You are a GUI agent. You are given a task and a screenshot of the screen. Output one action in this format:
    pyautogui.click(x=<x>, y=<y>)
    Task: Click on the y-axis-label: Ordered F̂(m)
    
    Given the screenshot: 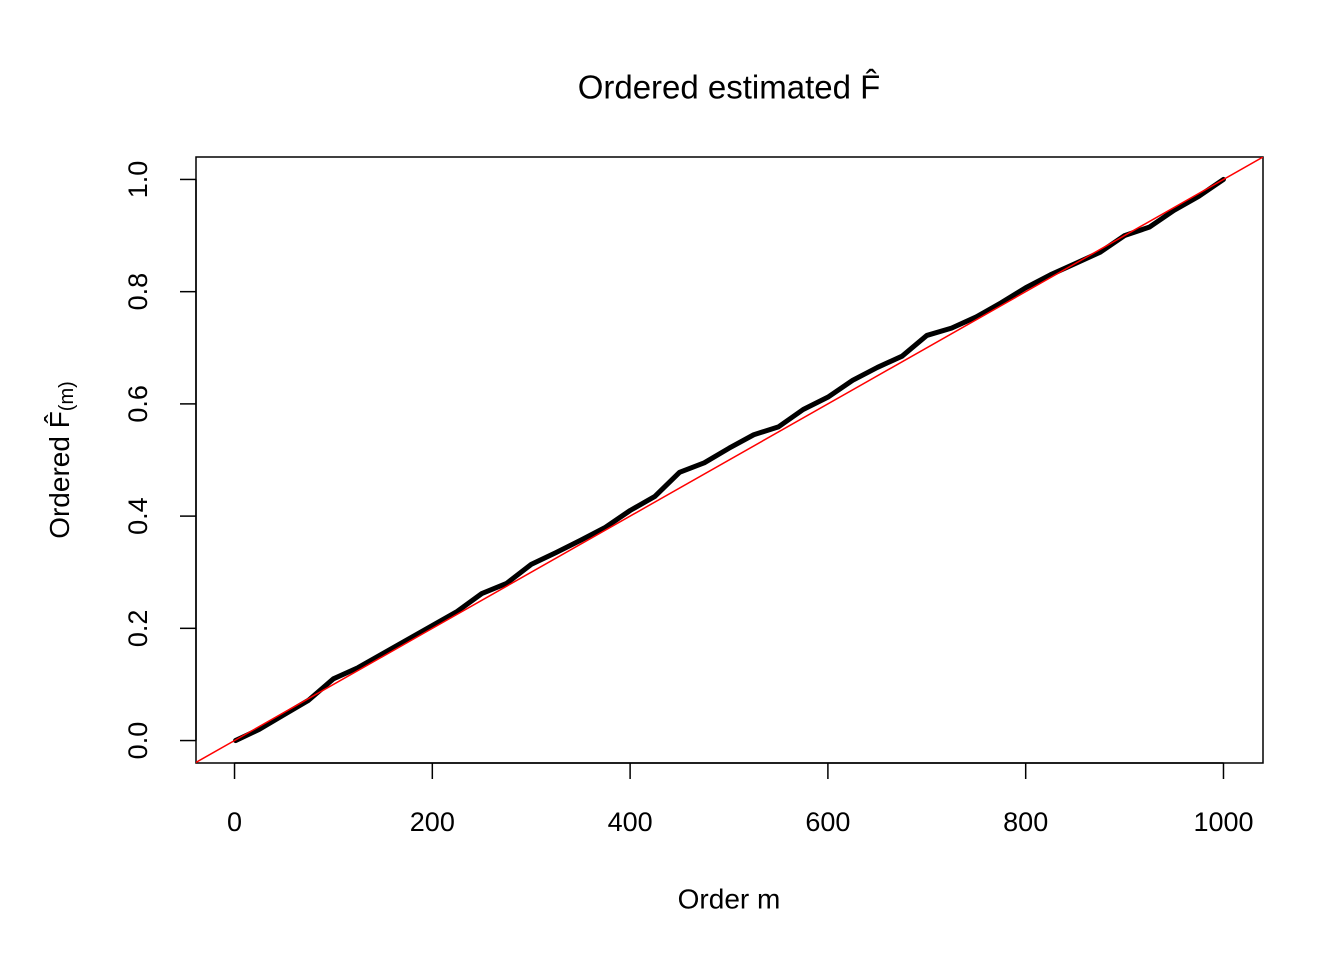 What is the action you would take?
    pyautogui.click(x=61, y=460)
    